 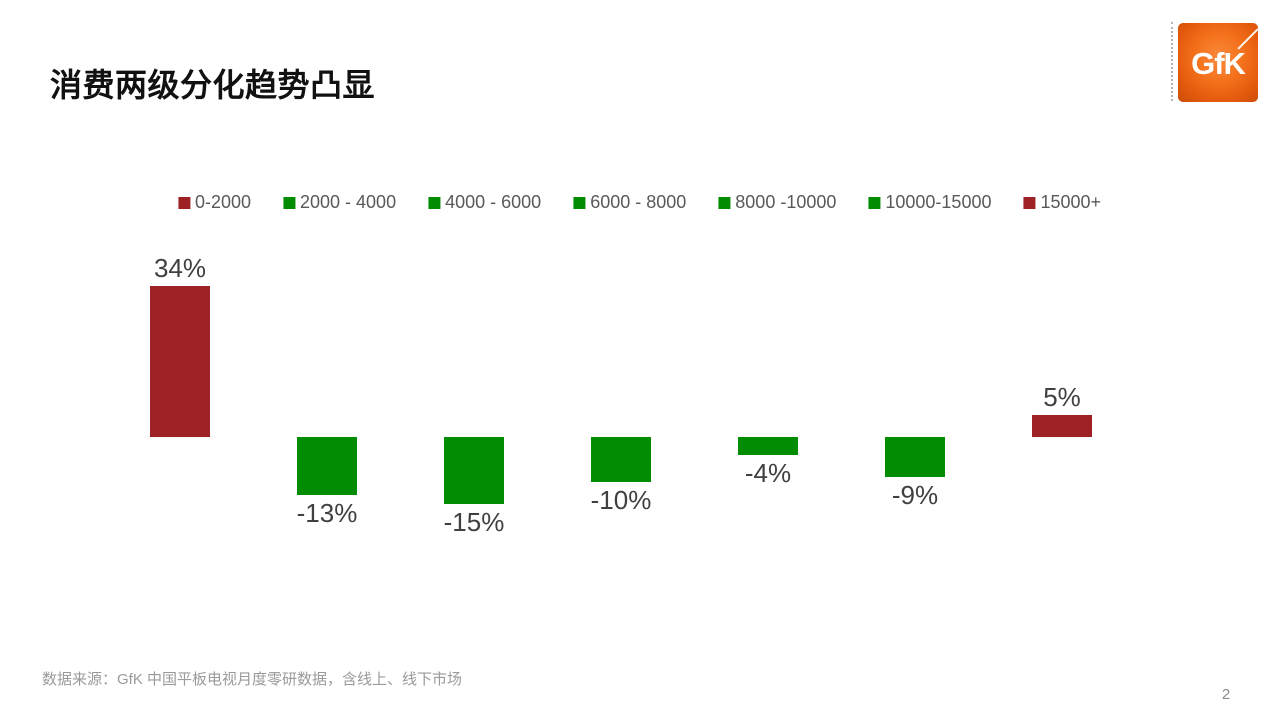 I want to click on page-number: 2, so click(x=1226, y=694).